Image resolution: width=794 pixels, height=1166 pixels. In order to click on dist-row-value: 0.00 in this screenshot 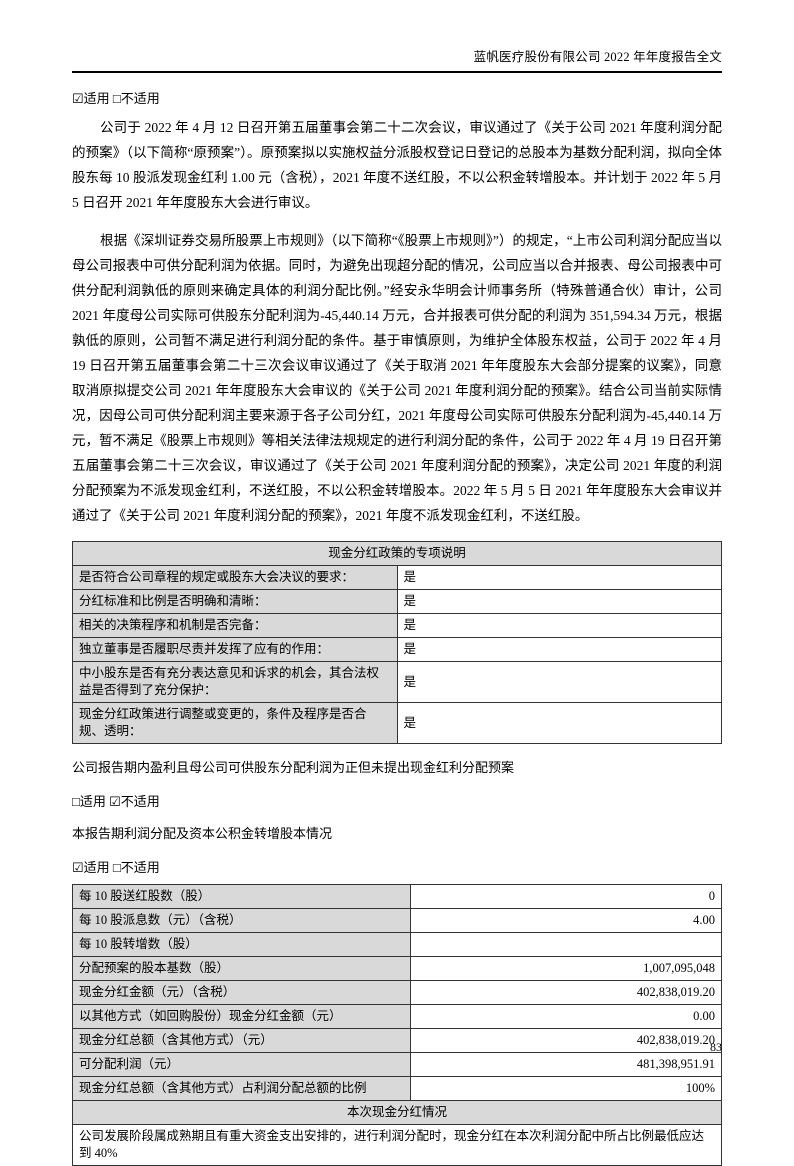, I will do `click(565, 1016)`.